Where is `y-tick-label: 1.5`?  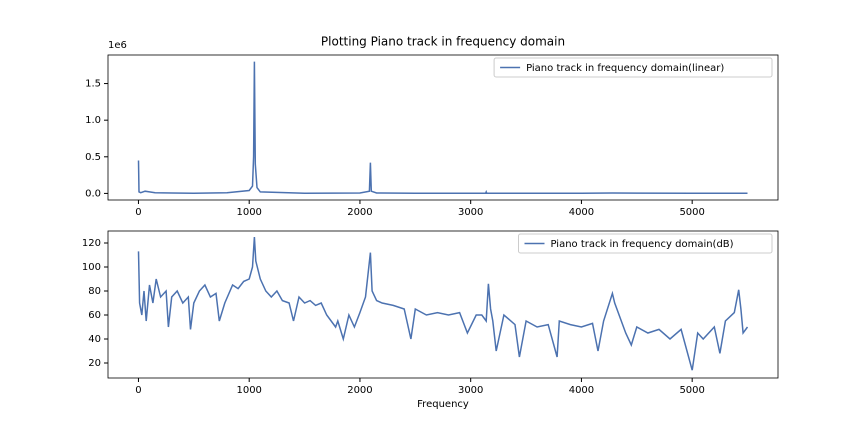
y-tick-label: 1.5 is located at coordinates (93, 84).